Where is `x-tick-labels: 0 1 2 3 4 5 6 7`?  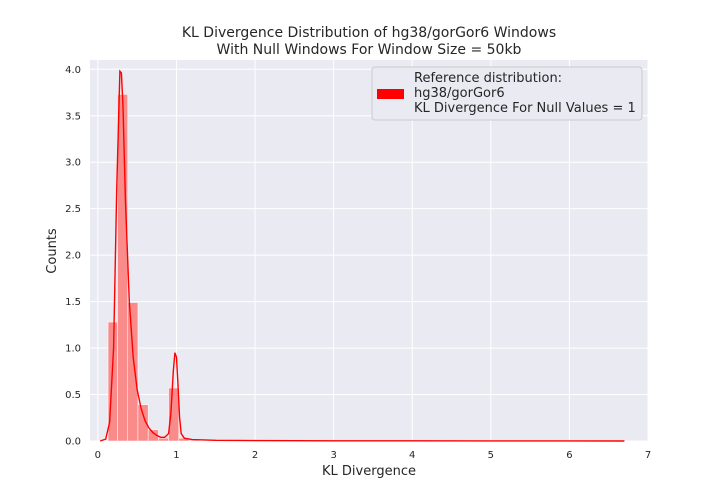
x-tick-labels: 0 1 2 3 4 5 6 7 is located at coordinates (373, 455).